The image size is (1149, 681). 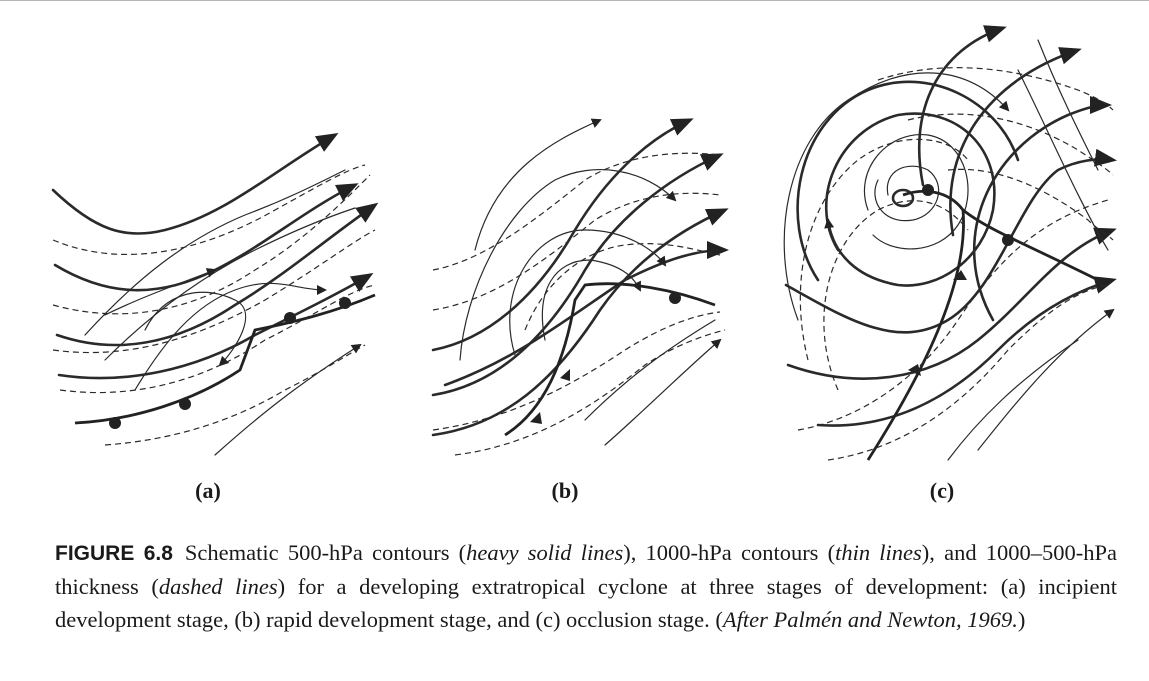 I want to click on caption-text-1: Schematic 500-hPa contours (, so click(x=325, y=552).